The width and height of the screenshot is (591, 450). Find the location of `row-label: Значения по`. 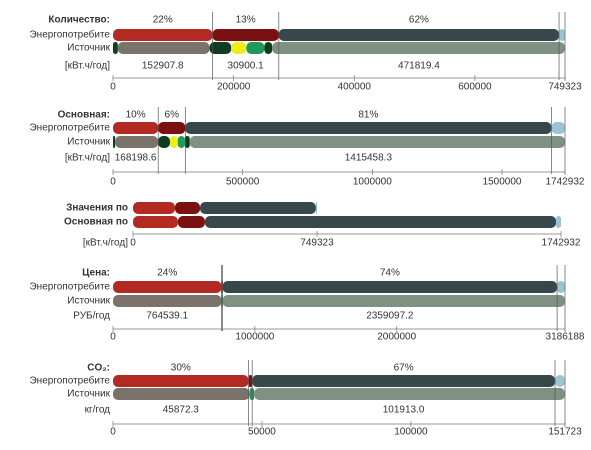

row-label: Значения по is located at coordinates (97, 208).